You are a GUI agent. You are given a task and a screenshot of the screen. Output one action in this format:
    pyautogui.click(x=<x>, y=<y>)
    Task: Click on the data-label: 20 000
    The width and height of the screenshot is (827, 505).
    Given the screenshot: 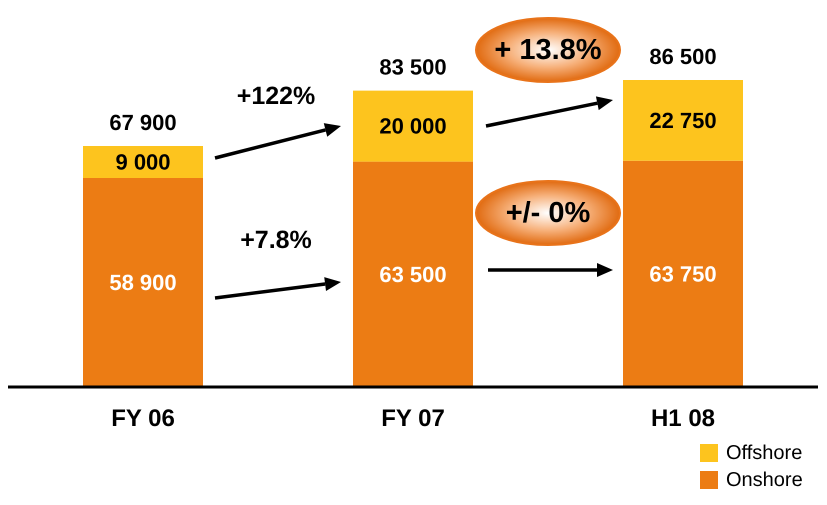 What is the action you would take?
    pyautogui.click(x=413, y=126)
    